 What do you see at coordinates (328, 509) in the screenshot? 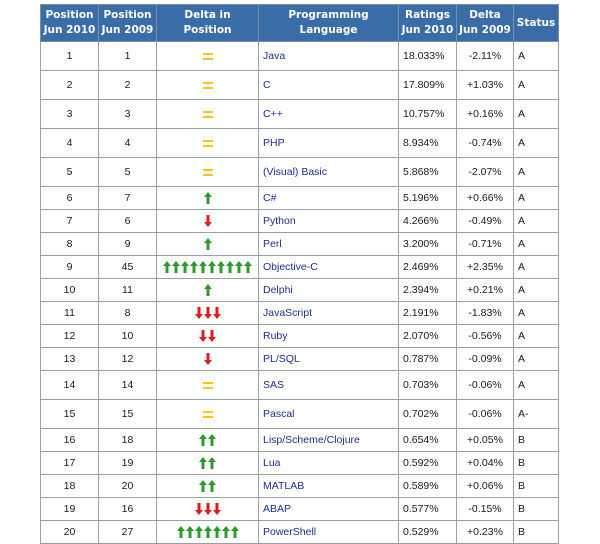
I see `language-cell: ABAP` at bounding box center [328, 509].